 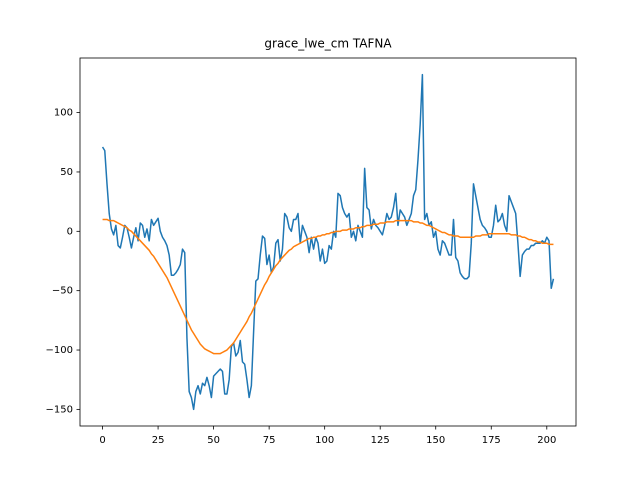 I want to click on y-tick-label: −100, so click(x=59, y=350).